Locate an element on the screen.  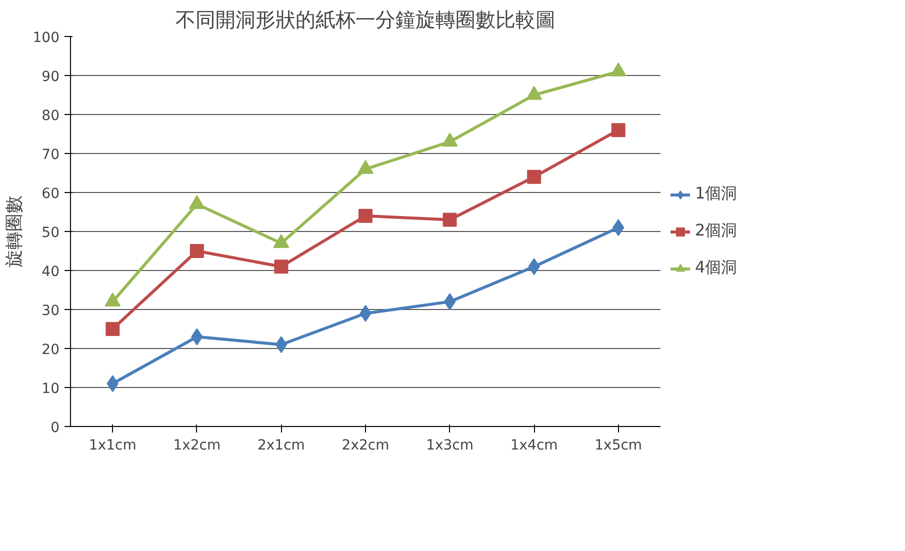
y-tick-label: 10 is located at coordinates (51, 389).